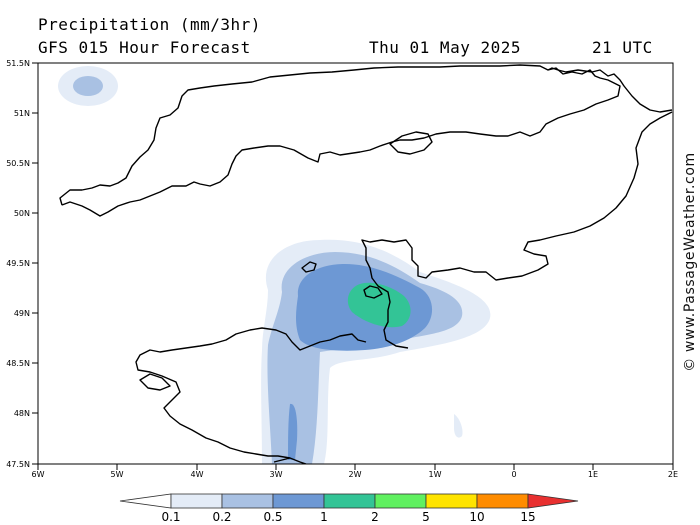  I want to click on lat-tick-label: 50.5N, so click(18, 163).